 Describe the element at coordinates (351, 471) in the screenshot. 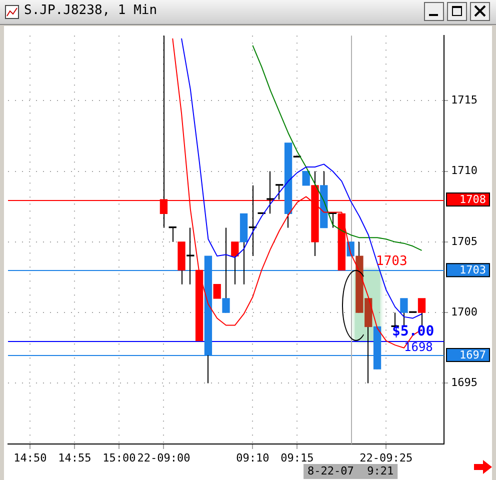

I see `x-tick-label: 8-22-07 9:21` at that location.